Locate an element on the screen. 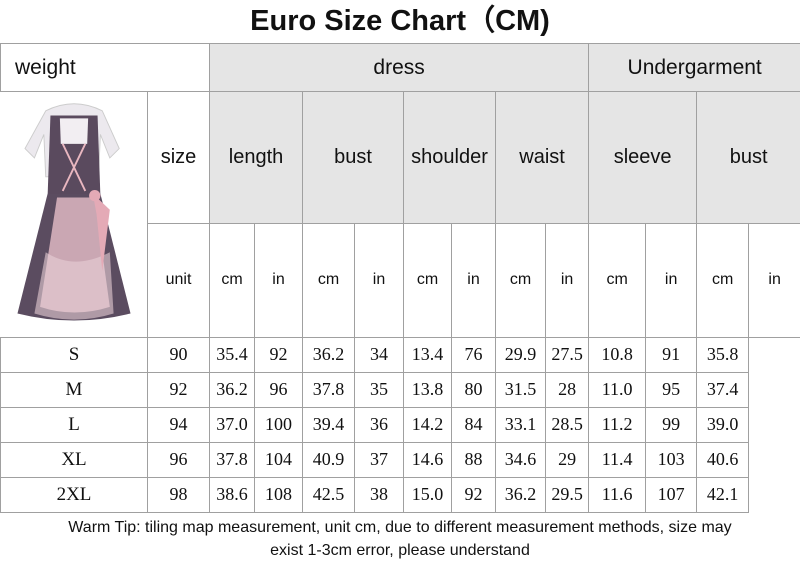 The height and width of the screenshot is (562, 800). size-cell: L is located at coordinates (74, 425).